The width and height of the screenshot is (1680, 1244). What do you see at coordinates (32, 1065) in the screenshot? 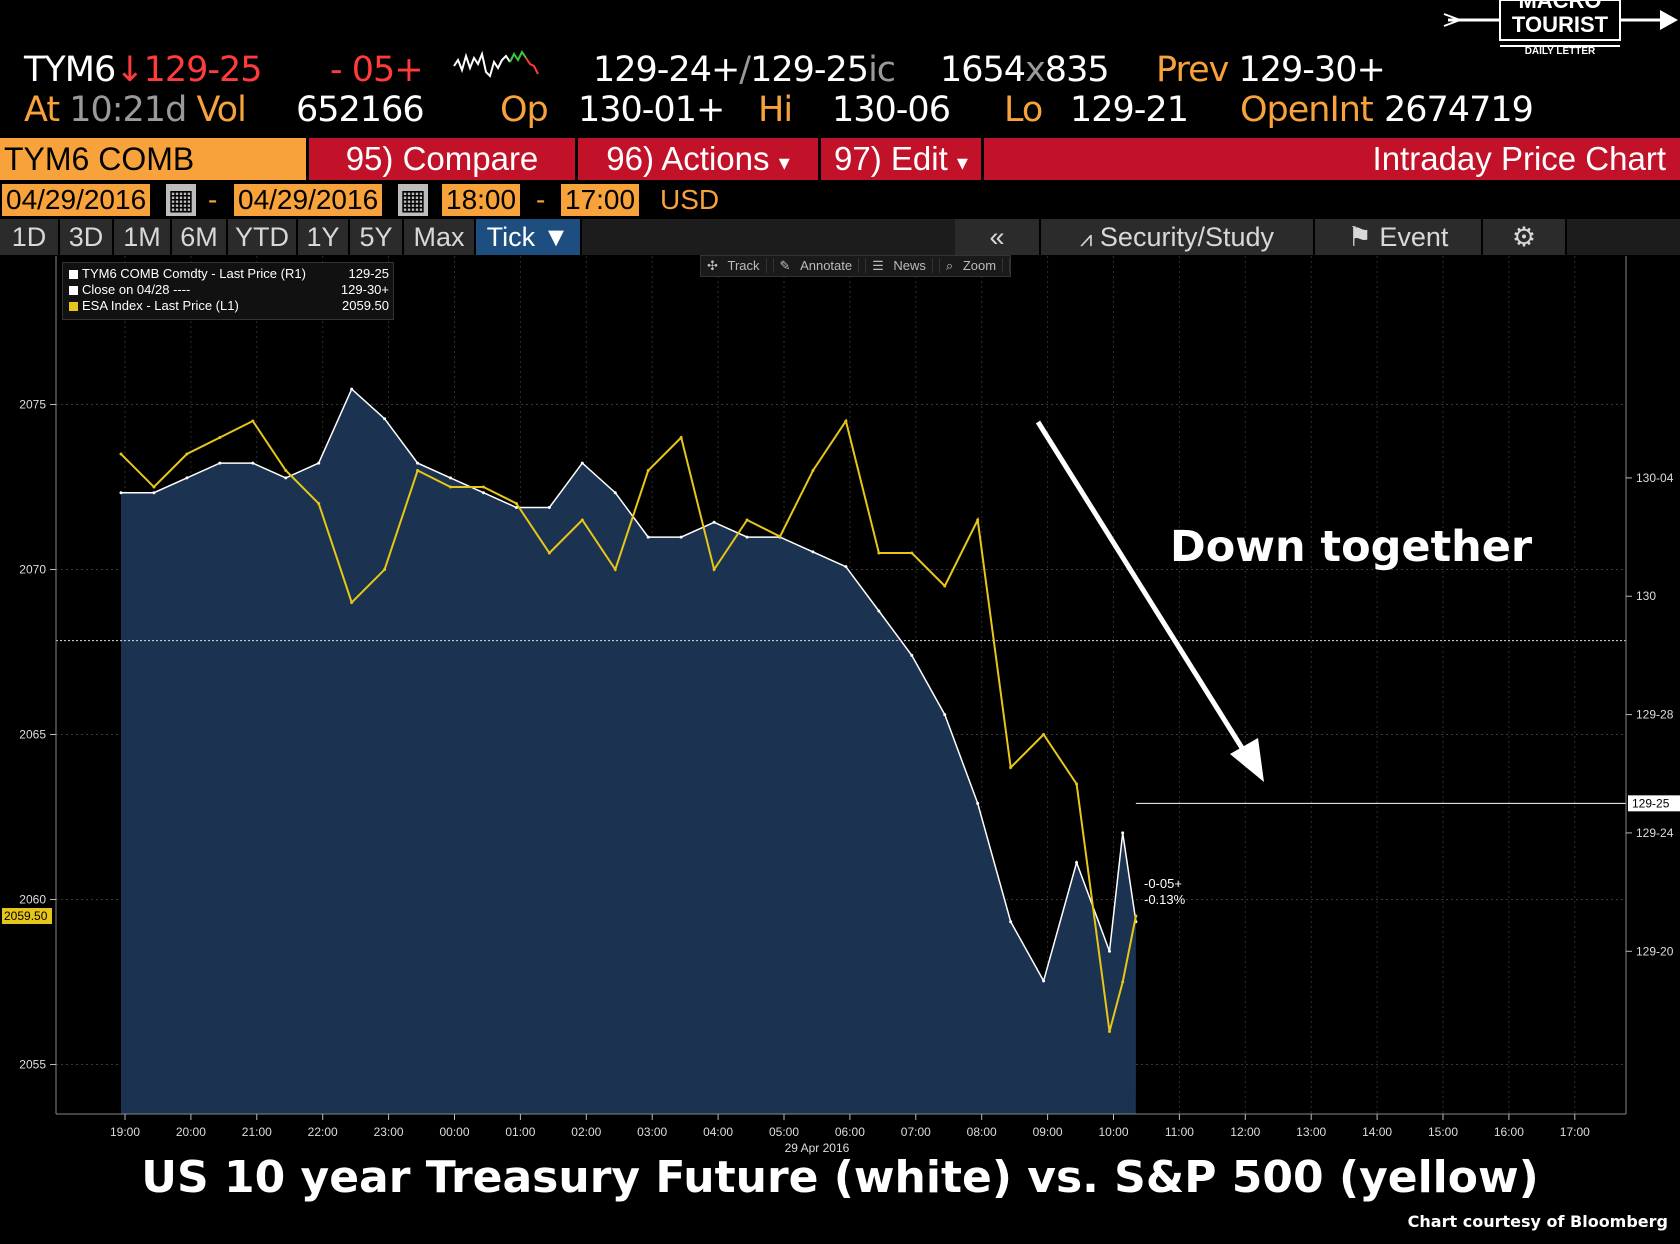
I see `left-tick-label: 2055` at bounding box center [32, 1065].